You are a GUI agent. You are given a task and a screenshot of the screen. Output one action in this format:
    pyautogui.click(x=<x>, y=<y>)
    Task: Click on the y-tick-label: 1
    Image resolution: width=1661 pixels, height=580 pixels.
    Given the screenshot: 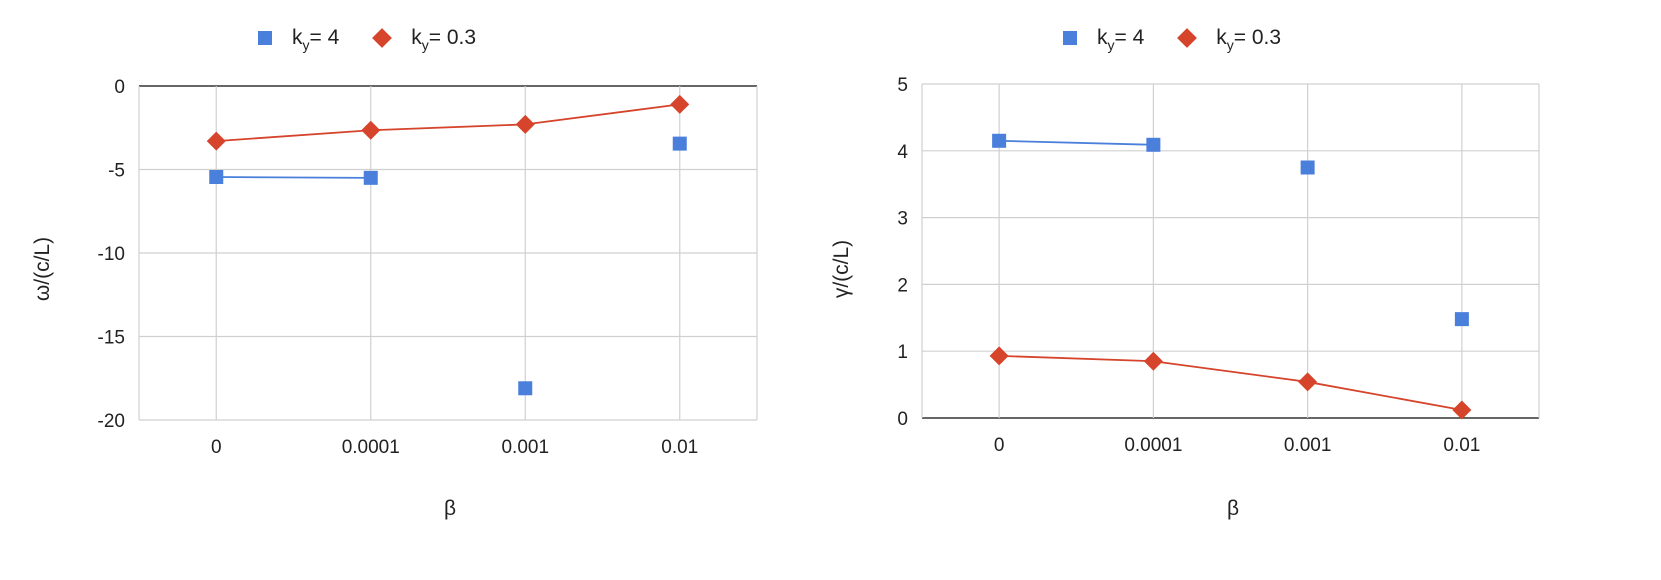 What is the action you would take?
    pyautogui.click(x=902, y=352)
    